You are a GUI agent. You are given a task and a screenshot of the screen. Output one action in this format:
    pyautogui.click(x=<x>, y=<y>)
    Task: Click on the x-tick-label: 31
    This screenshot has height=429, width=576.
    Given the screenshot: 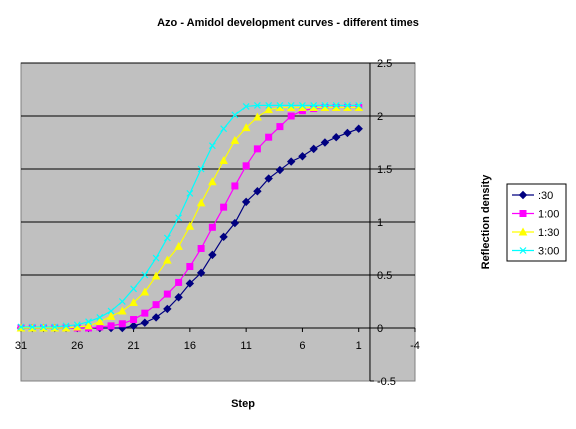 What is the action you would take?
    pyautogui.click(x=21, y=346)
    